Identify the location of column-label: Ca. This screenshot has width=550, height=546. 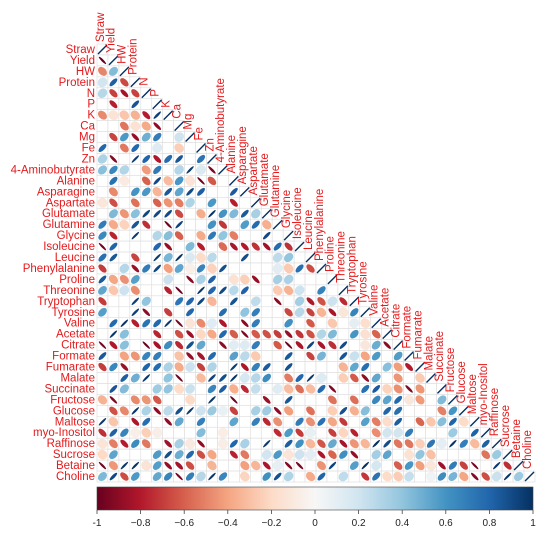
(177, 110).